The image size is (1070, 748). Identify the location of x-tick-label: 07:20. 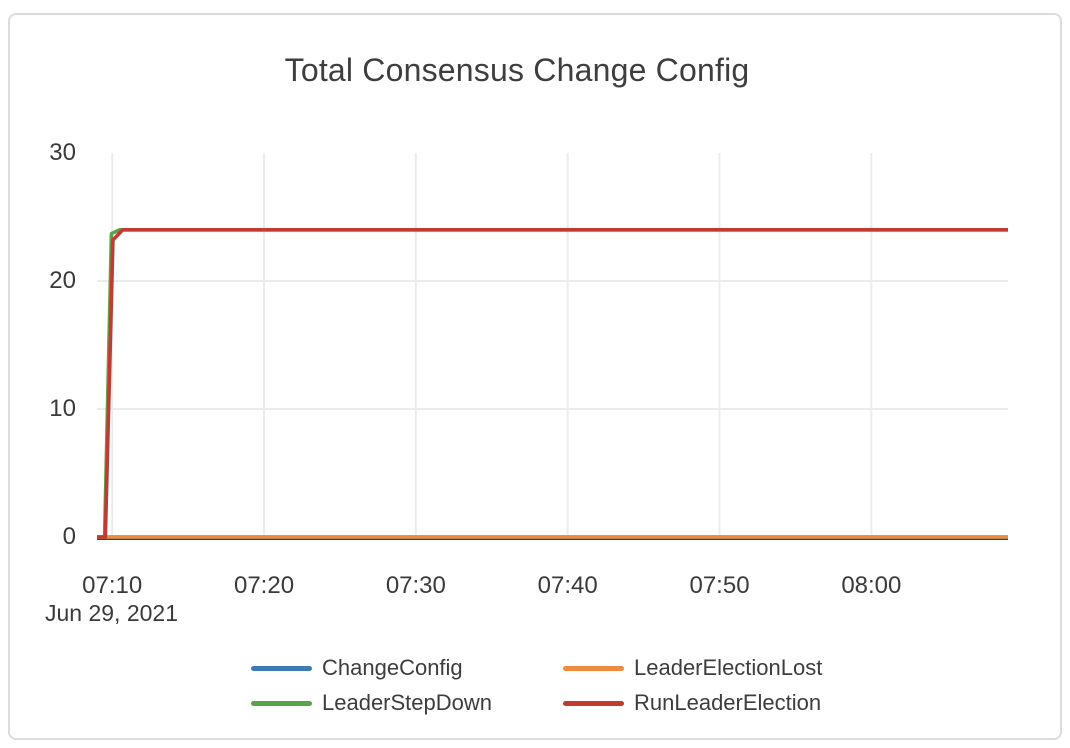
(264, 585).